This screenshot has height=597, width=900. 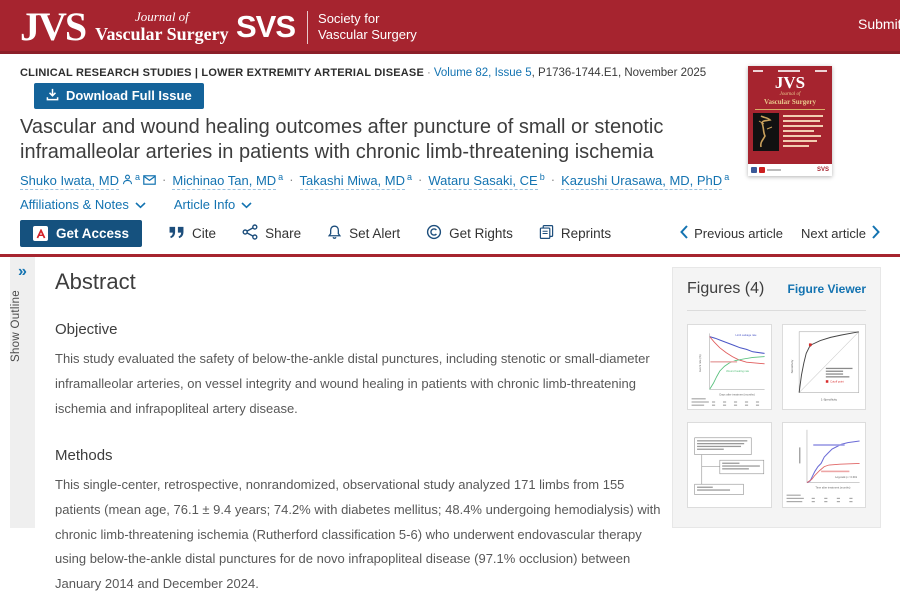 What do you see at coordinates (747, 335) in the screenshot?
I see `fig1-blue-series-label: Limb salvage rate` at bounding box center [747, 335].